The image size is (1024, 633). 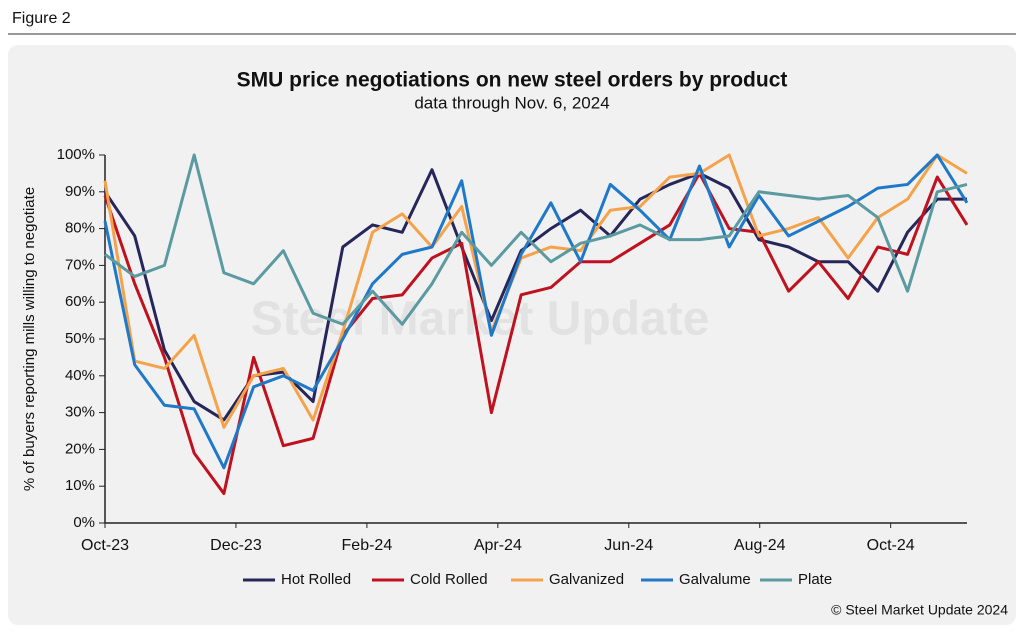 I want to click on legend-label: Hot Rolled, so click(x=316, y=579).